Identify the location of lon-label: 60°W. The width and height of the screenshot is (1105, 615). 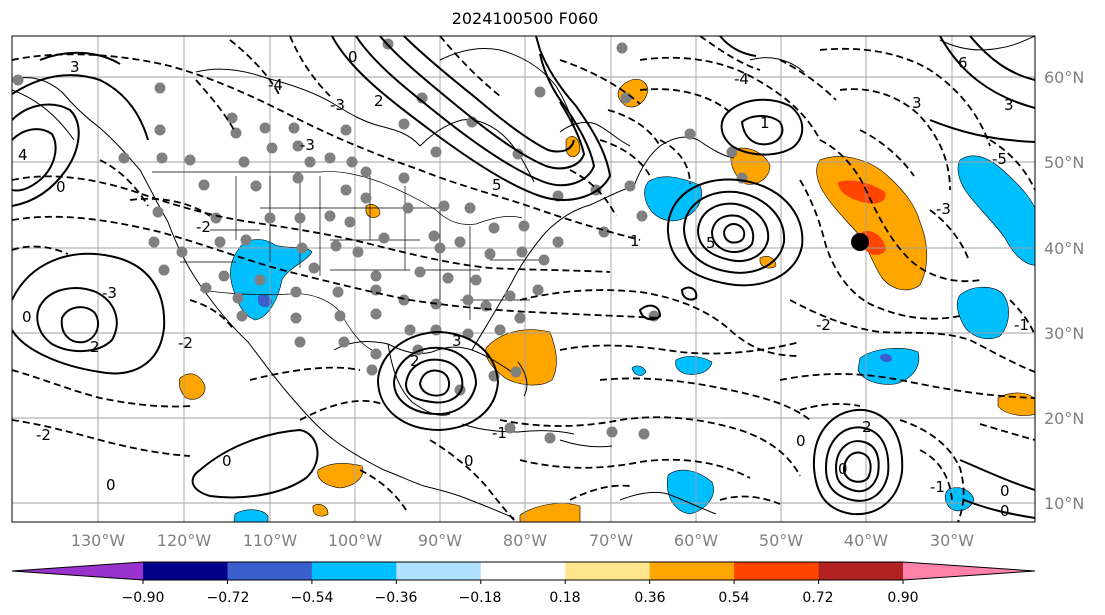
(696, 540).